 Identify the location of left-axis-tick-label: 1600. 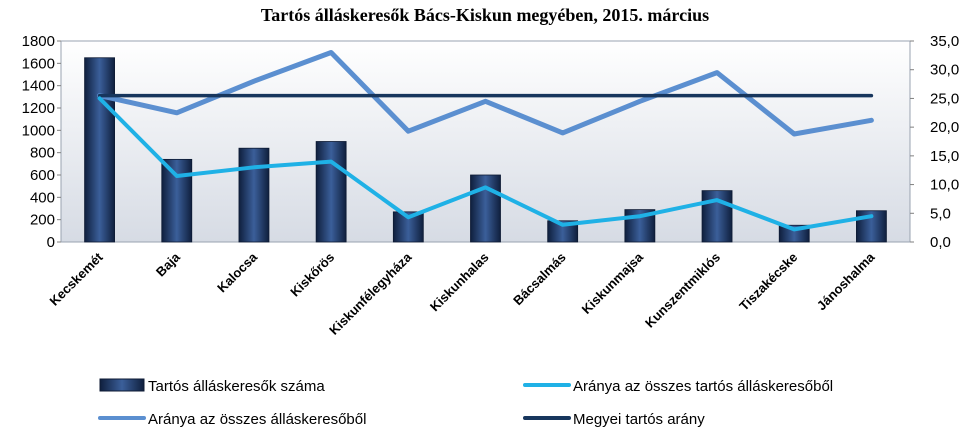
(38, 63).